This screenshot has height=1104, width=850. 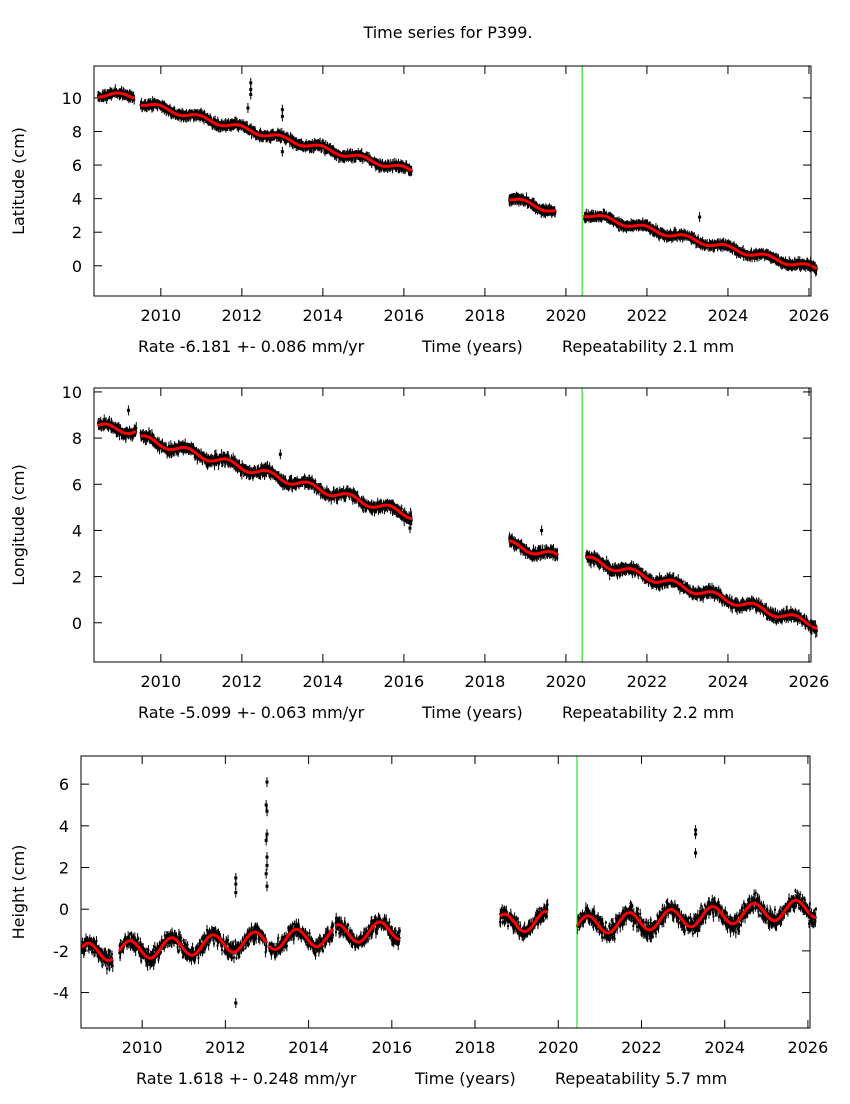 What do you see at coordinates (18, 181) in the screenshot?
I see `y-axis-label: Latitude (cm)` at bounding box center [18, 181].